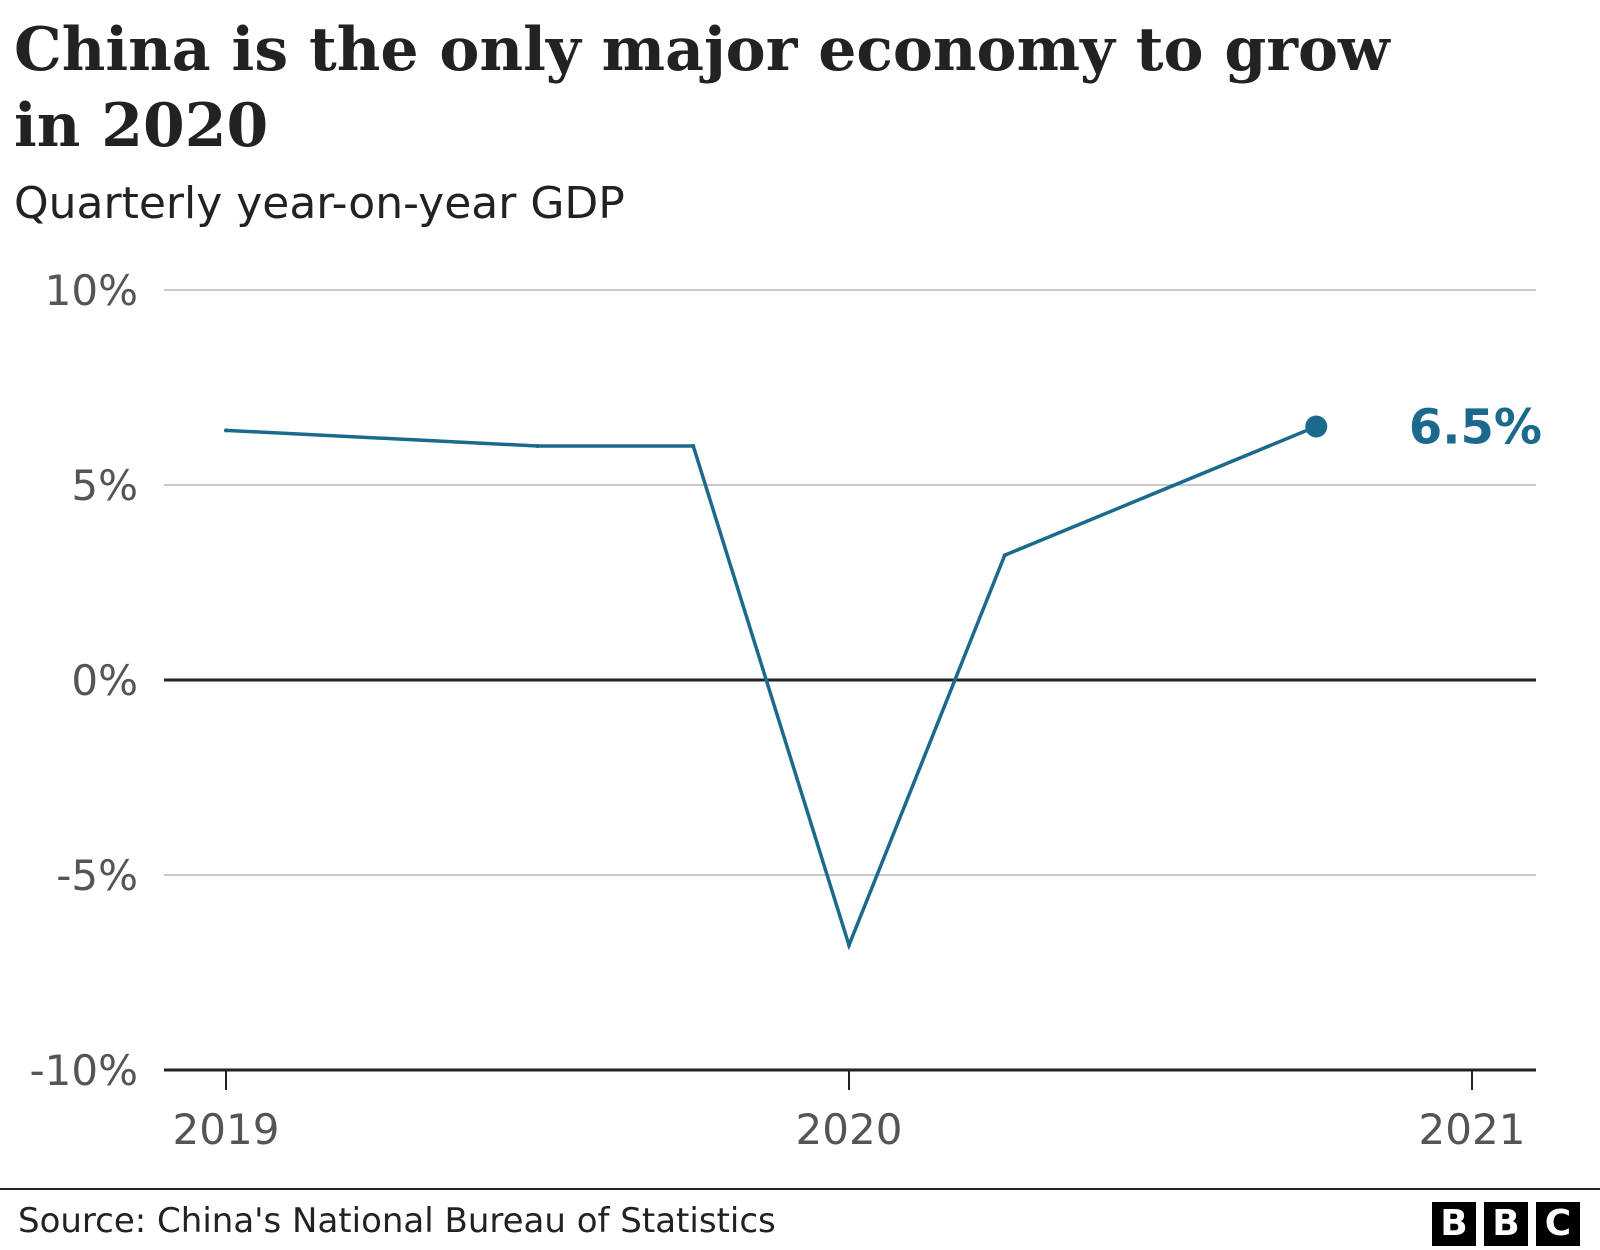 The height and width of the screenshot is (1250, 1600). I want to click on bbc-logo: B B C, so click(1506, 1224).